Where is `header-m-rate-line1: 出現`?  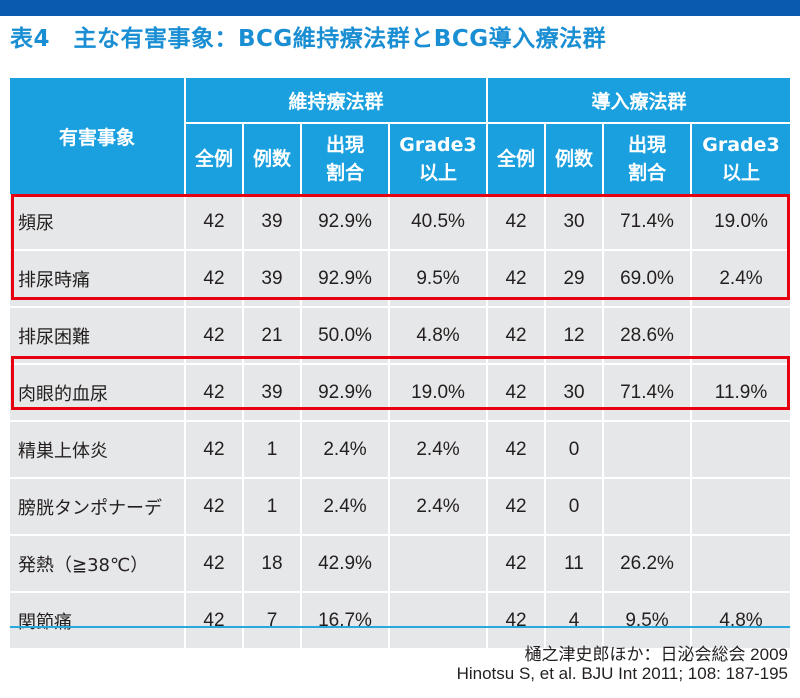 header-m-rate-line1: 出現 is located at coordinates (344, 145).